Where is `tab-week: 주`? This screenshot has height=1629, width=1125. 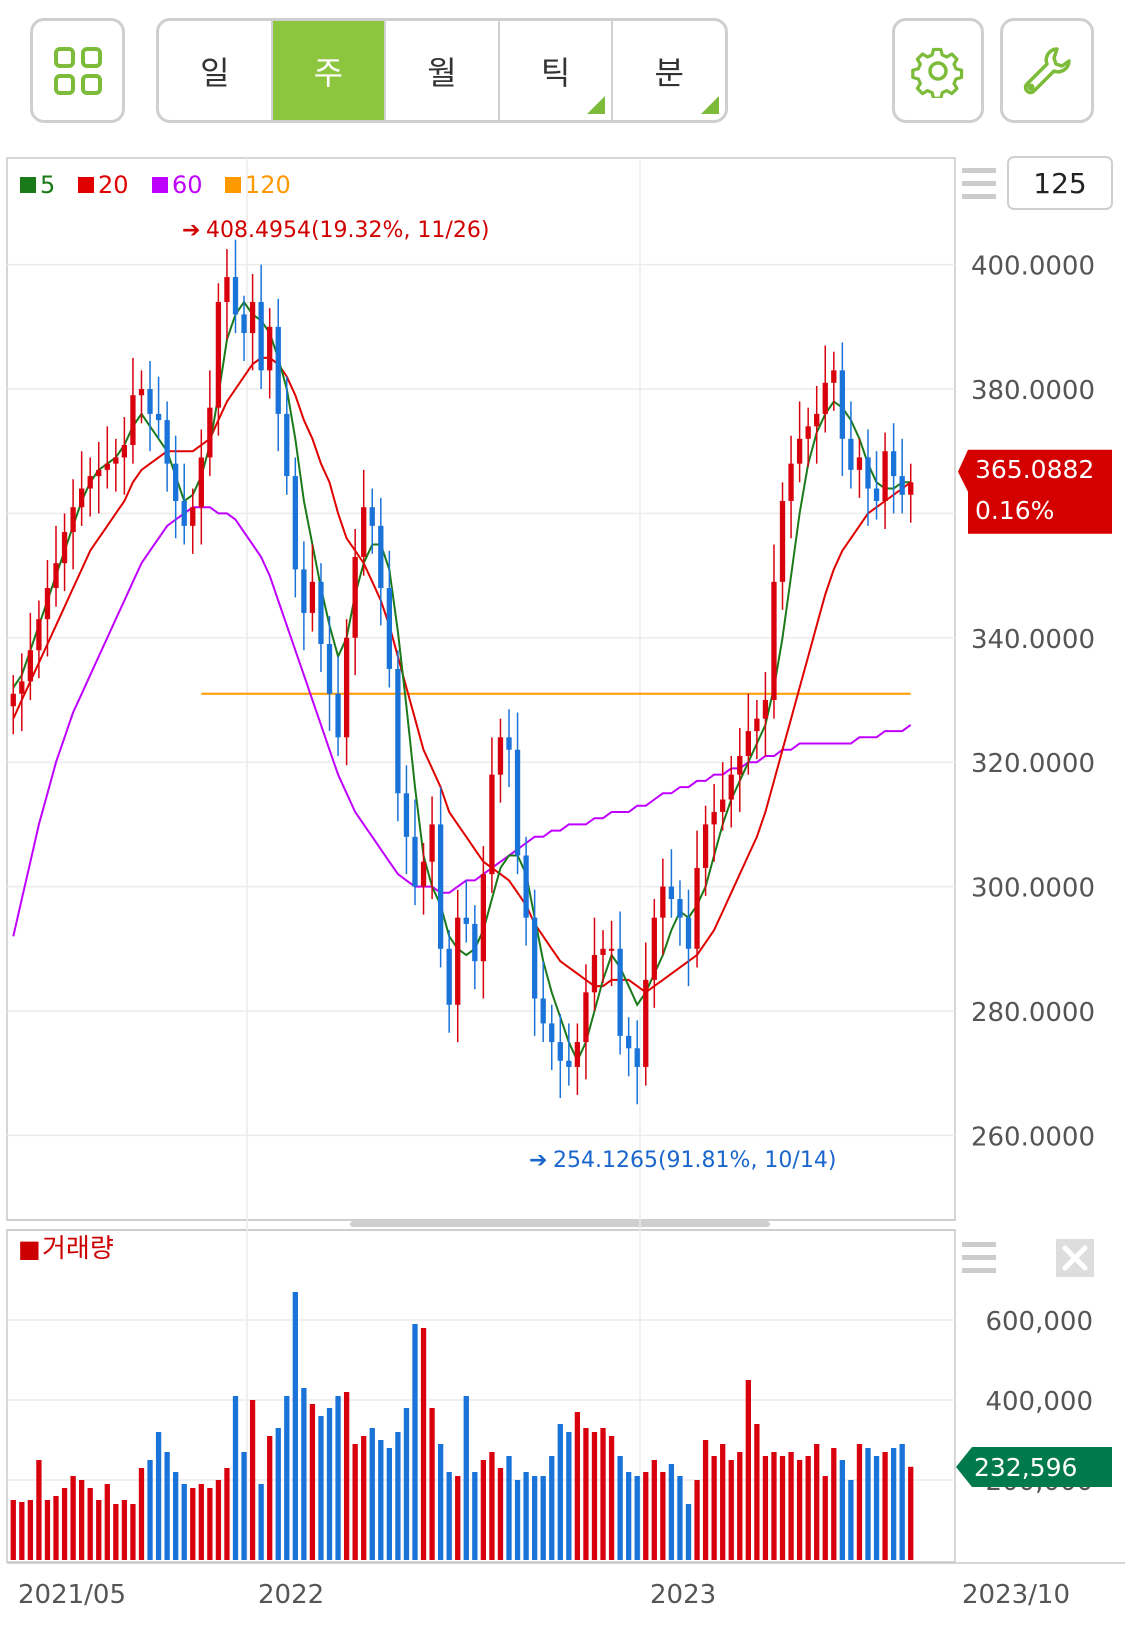 tab-week: 주 is located at coordinates (329, 70).